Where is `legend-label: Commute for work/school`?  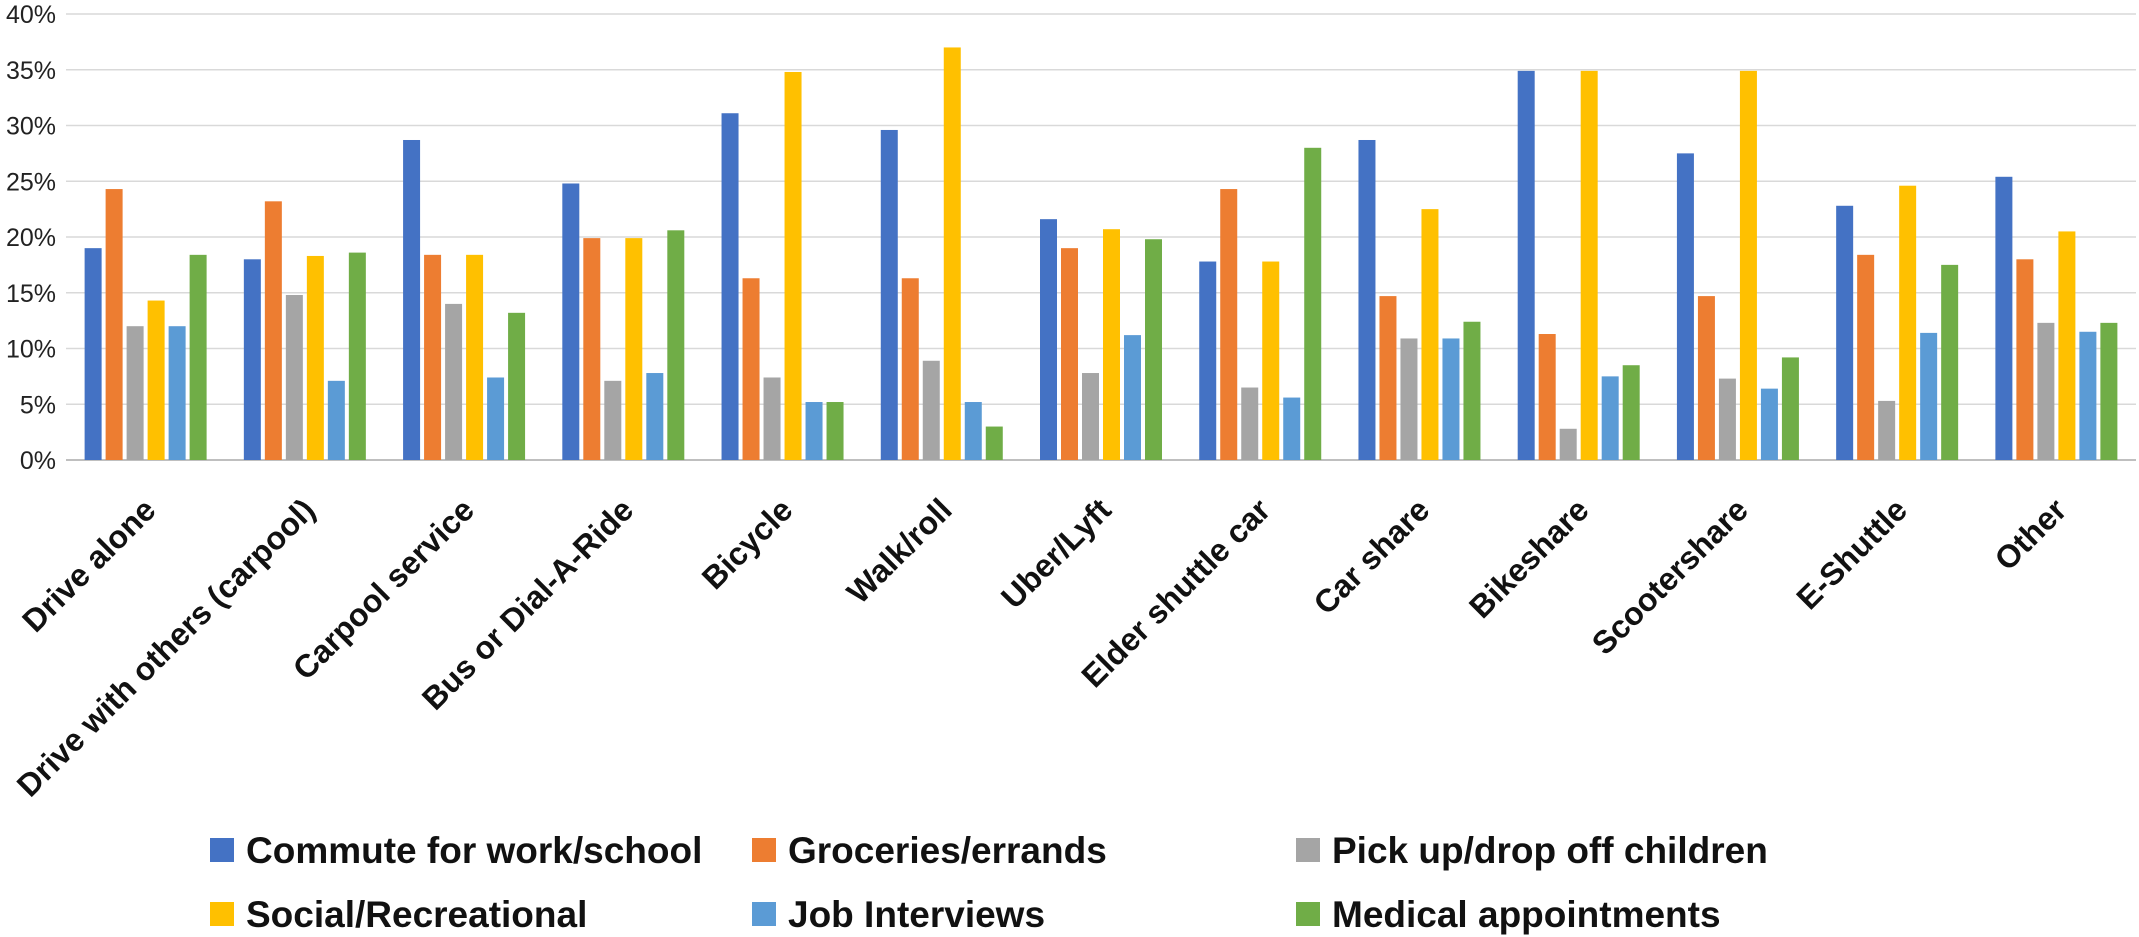 legend-label: Commute for work/school is located at coordinates (474, 850).